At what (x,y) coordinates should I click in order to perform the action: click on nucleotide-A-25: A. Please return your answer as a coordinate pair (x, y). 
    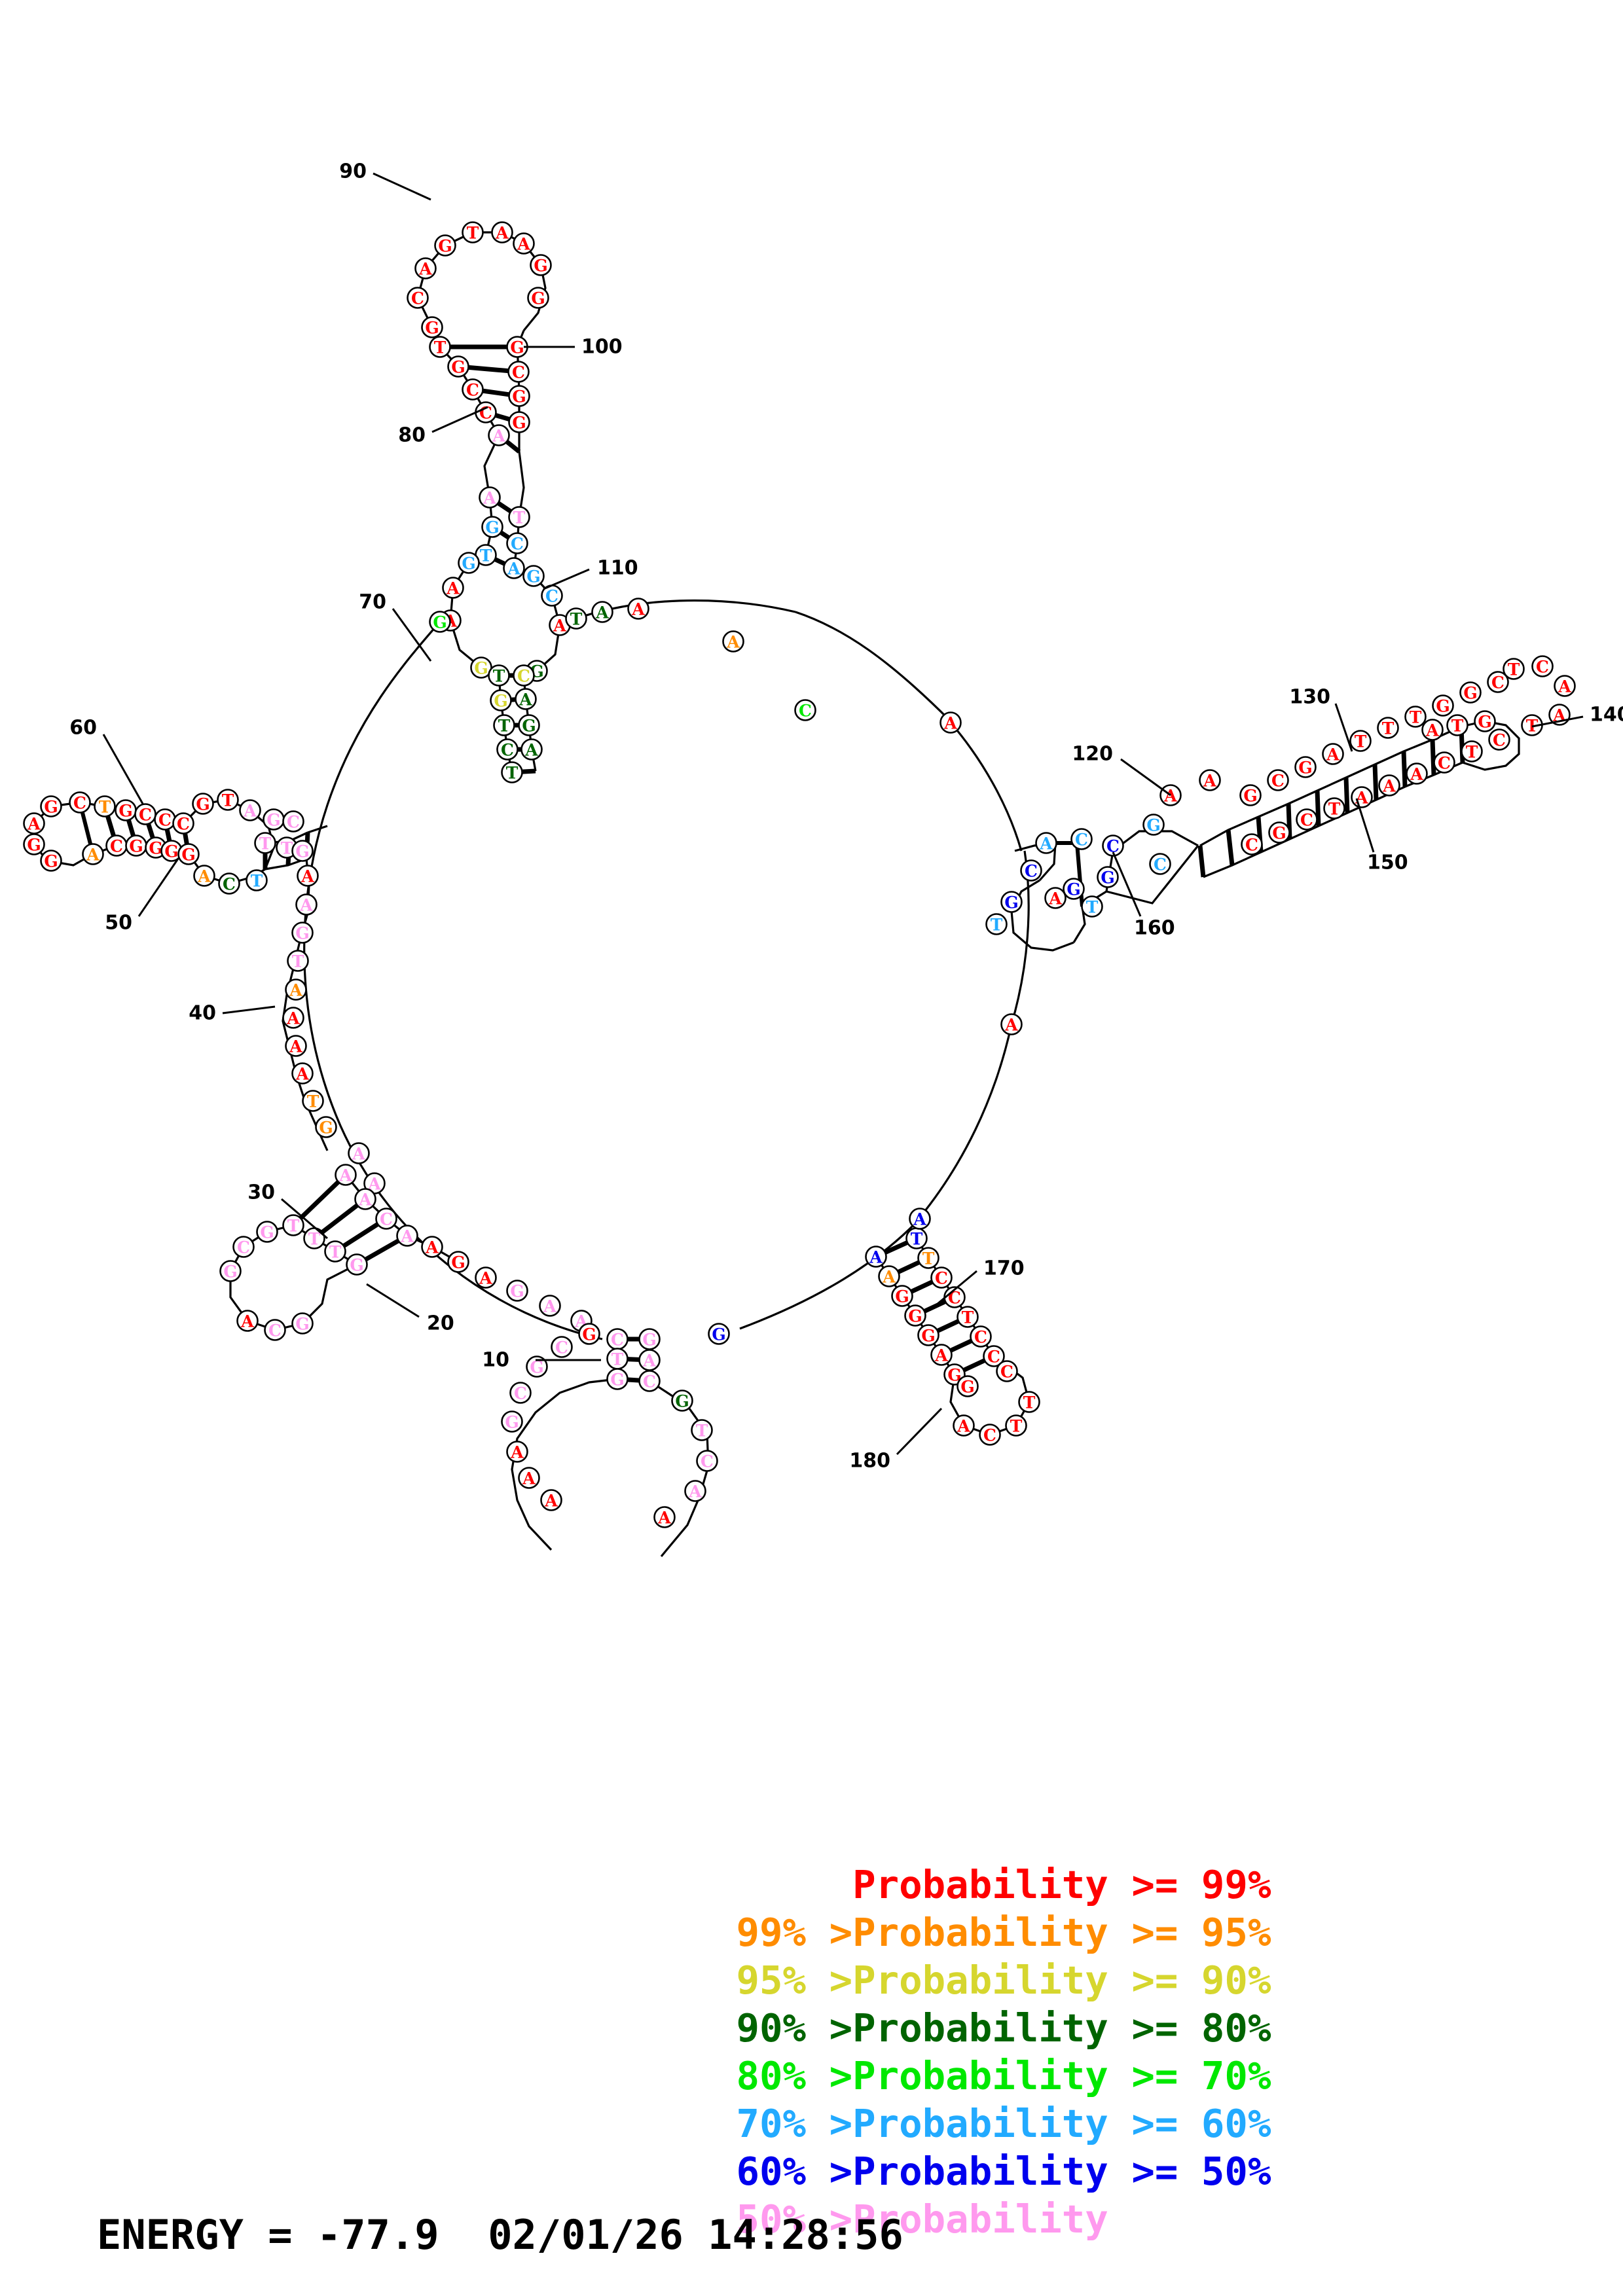
    Looking at the image, I should click on (453, 588).